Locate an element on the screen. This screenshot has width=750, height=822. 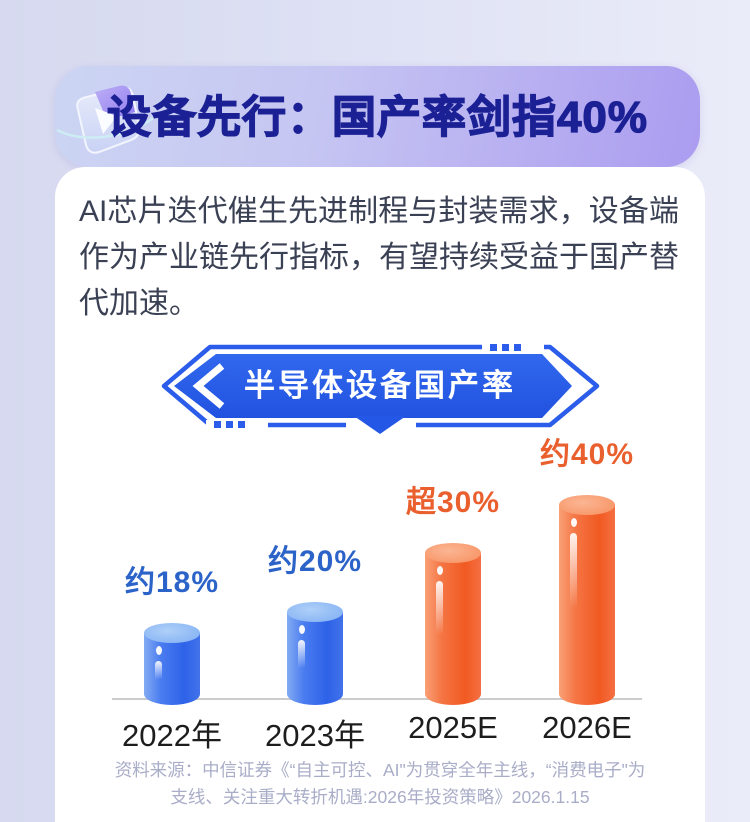
cube-3d-icon is located at coordinates (105, 119).